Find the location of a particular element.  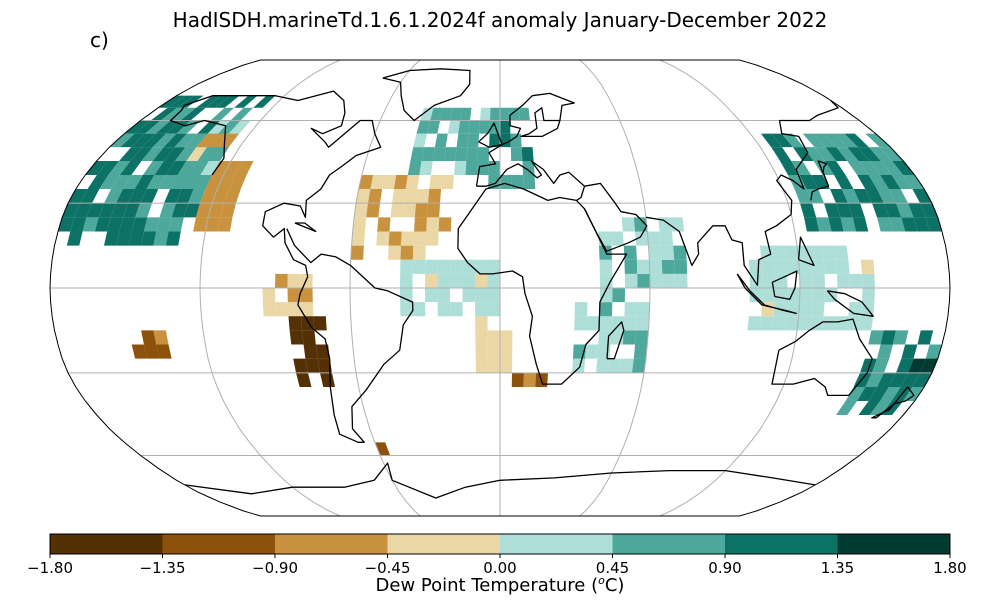

colorbar-tick-label: −0.45 is located at coordinates (387, 568).